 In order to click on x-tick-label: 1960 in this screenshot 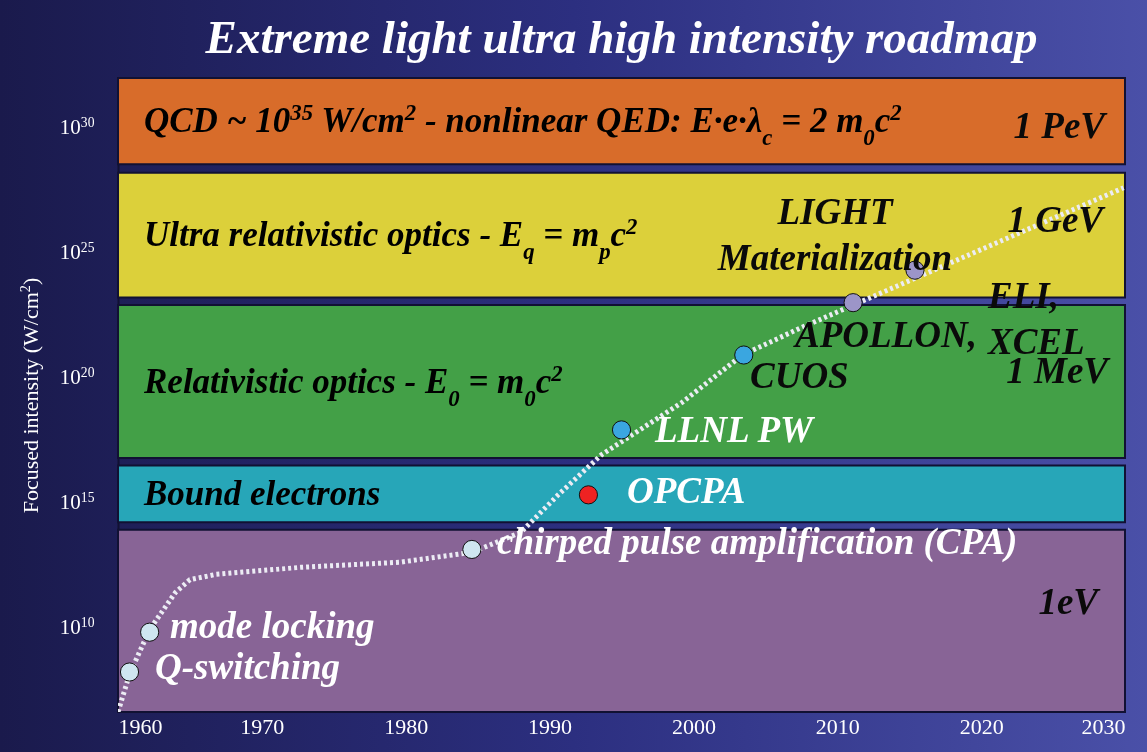, I will do `click(140, 726)`.